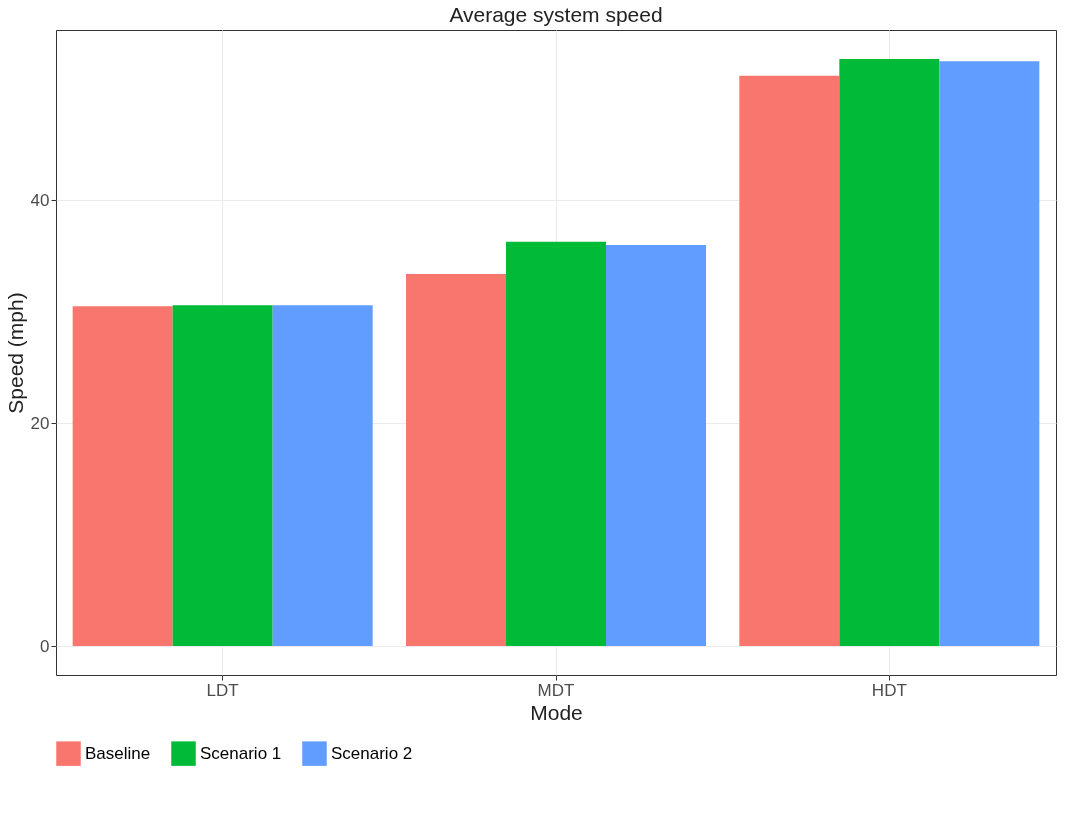  What do you see at coordinates (40, 423) in the screenshot?
I see `y-tick-label: 20` at bounding box center [40, 423].